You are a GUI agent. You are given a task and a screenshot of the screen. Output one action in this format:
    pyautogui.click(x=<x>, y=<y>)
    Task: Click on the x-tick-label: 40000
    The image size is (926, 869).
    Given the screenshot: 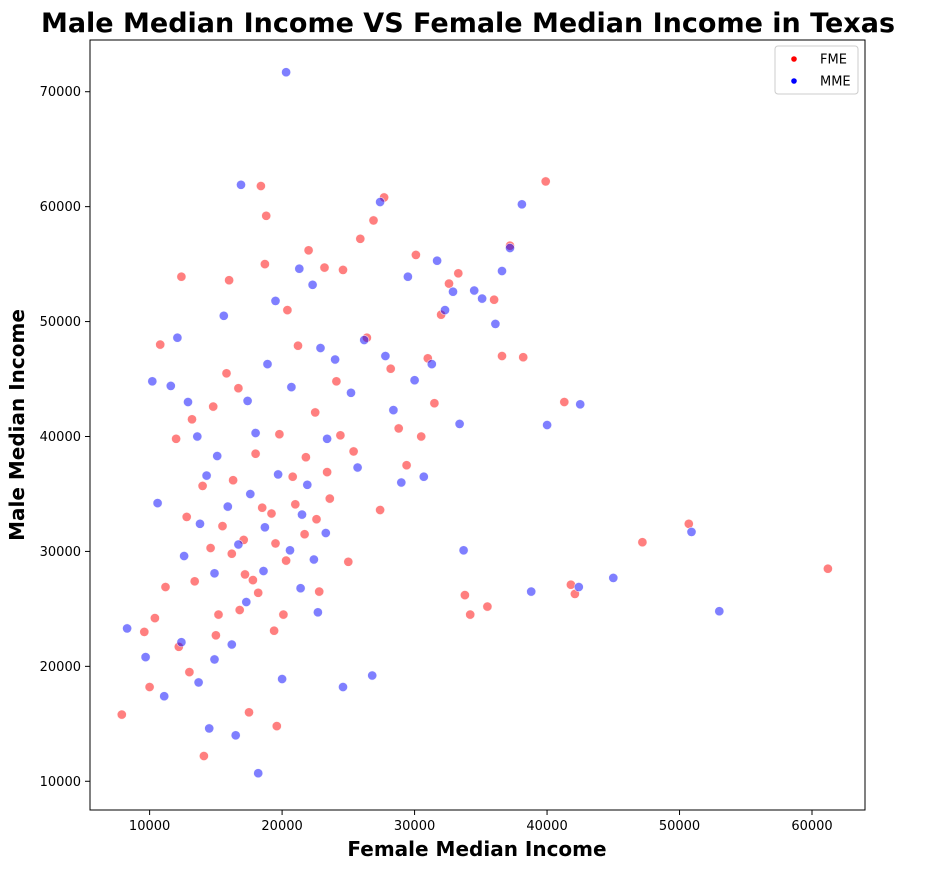 What is the action you would take?
    pyautogui.click(x=546, y=826)
    